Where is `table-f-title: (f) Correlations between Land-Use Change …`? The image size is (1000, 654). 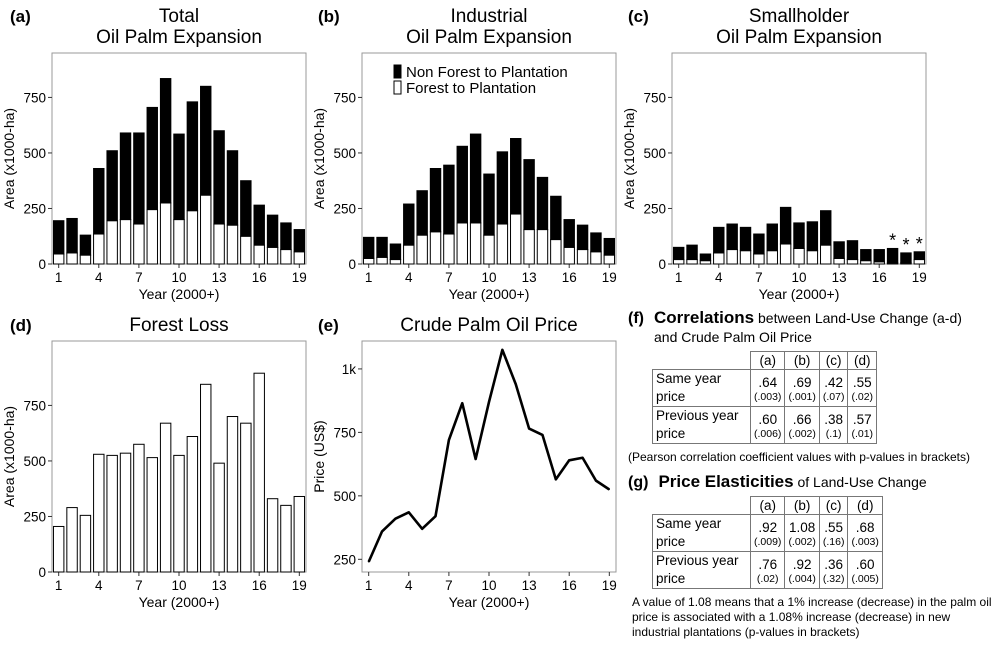 table-f-title: (f) Correlations between Land-Use Change … is located at coordinates (813, 327).